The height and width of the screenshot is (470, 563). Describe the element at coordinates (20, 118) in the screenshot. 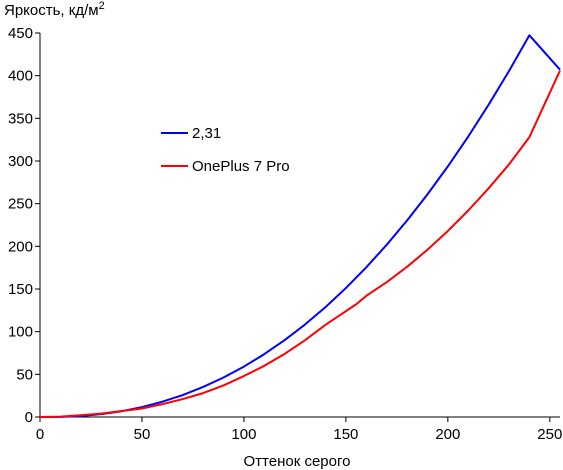

I see `y-tick-label: 350` at that location.